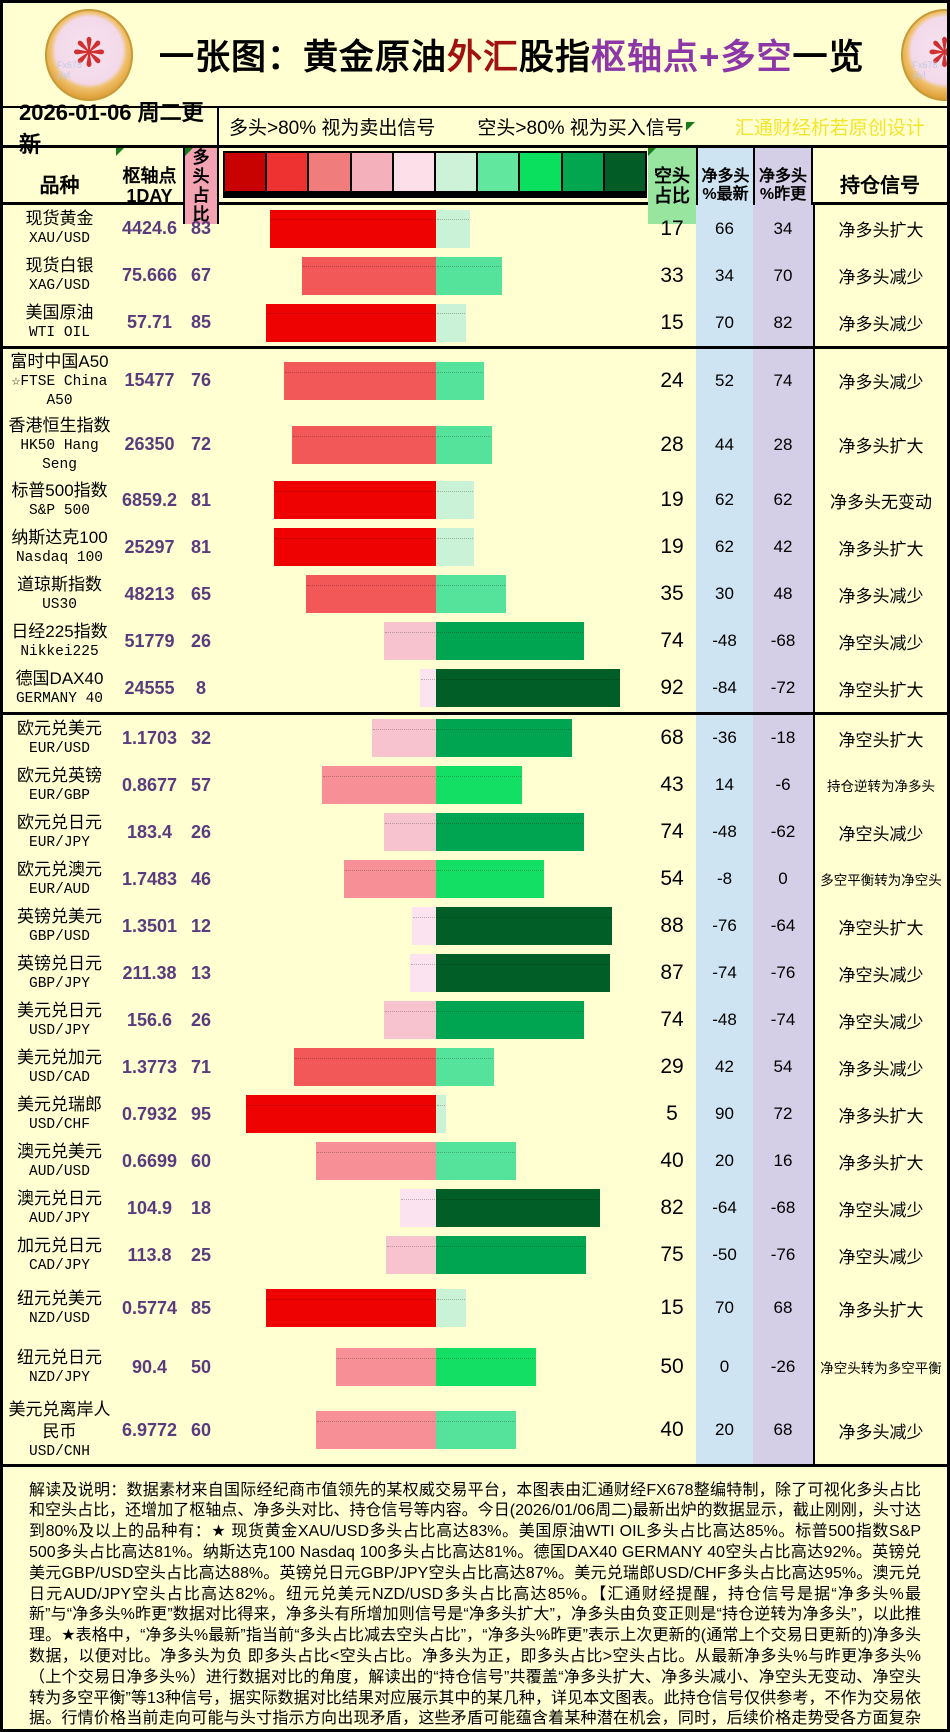  Describe the element at coordinates (111, 128) in the screenshot. I see `update-date: 2026-01-06 周二更新` at that location.